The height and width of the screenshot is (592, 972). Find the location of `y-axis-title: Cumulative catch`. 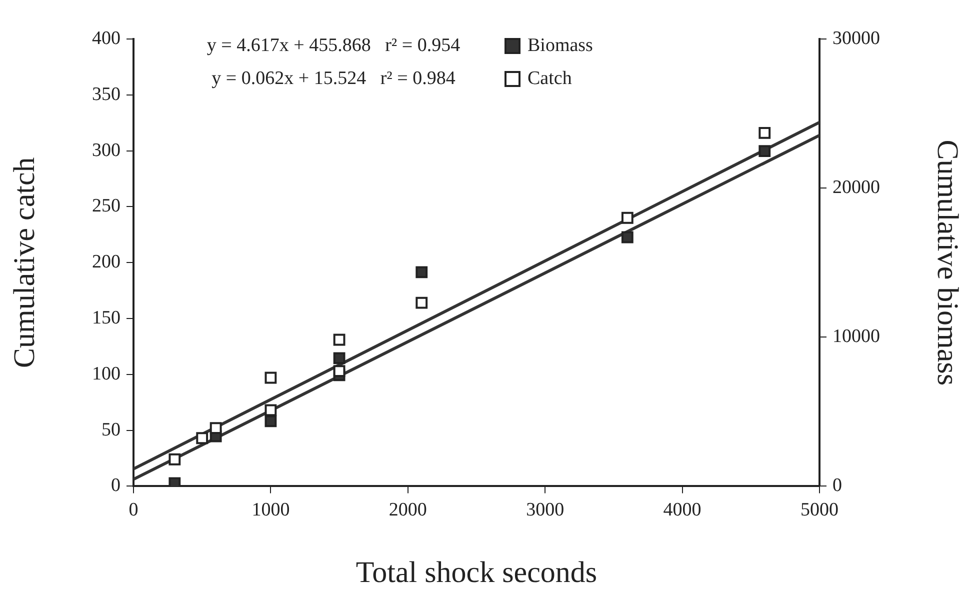

y-axis-title: Cumulative catch is located at coordinates (24, 262).